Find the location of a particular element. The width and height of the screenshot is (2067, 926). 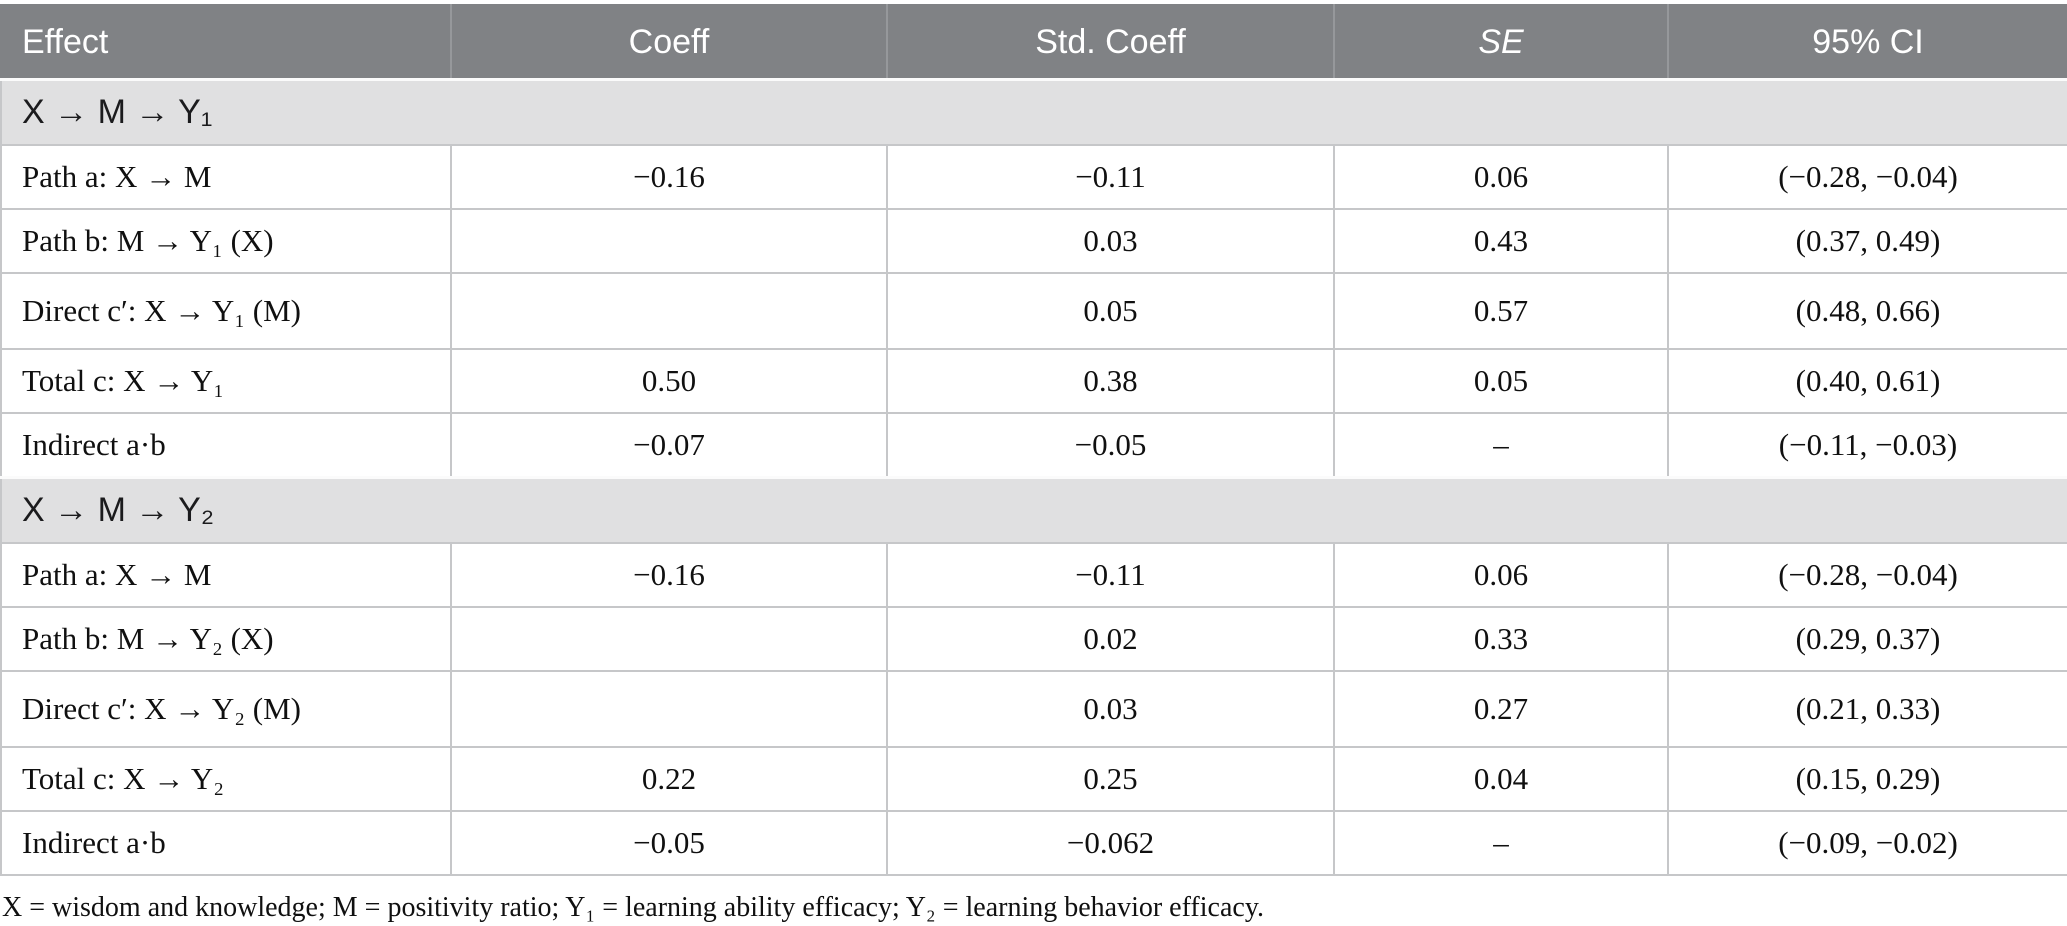

coeff-cell: −0.05 is located at coordinates (669, 843).